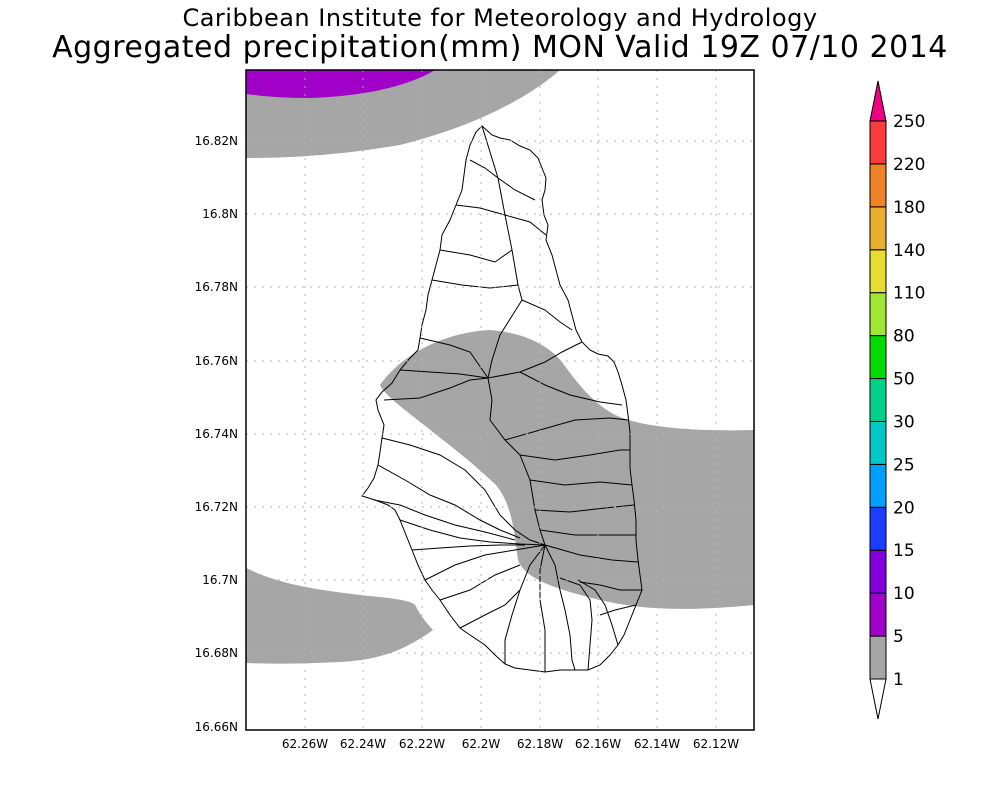  Describe the element at coordinates (216, 287) in the screenshot. I see `lat-tick-label: 16.78N` at that location.